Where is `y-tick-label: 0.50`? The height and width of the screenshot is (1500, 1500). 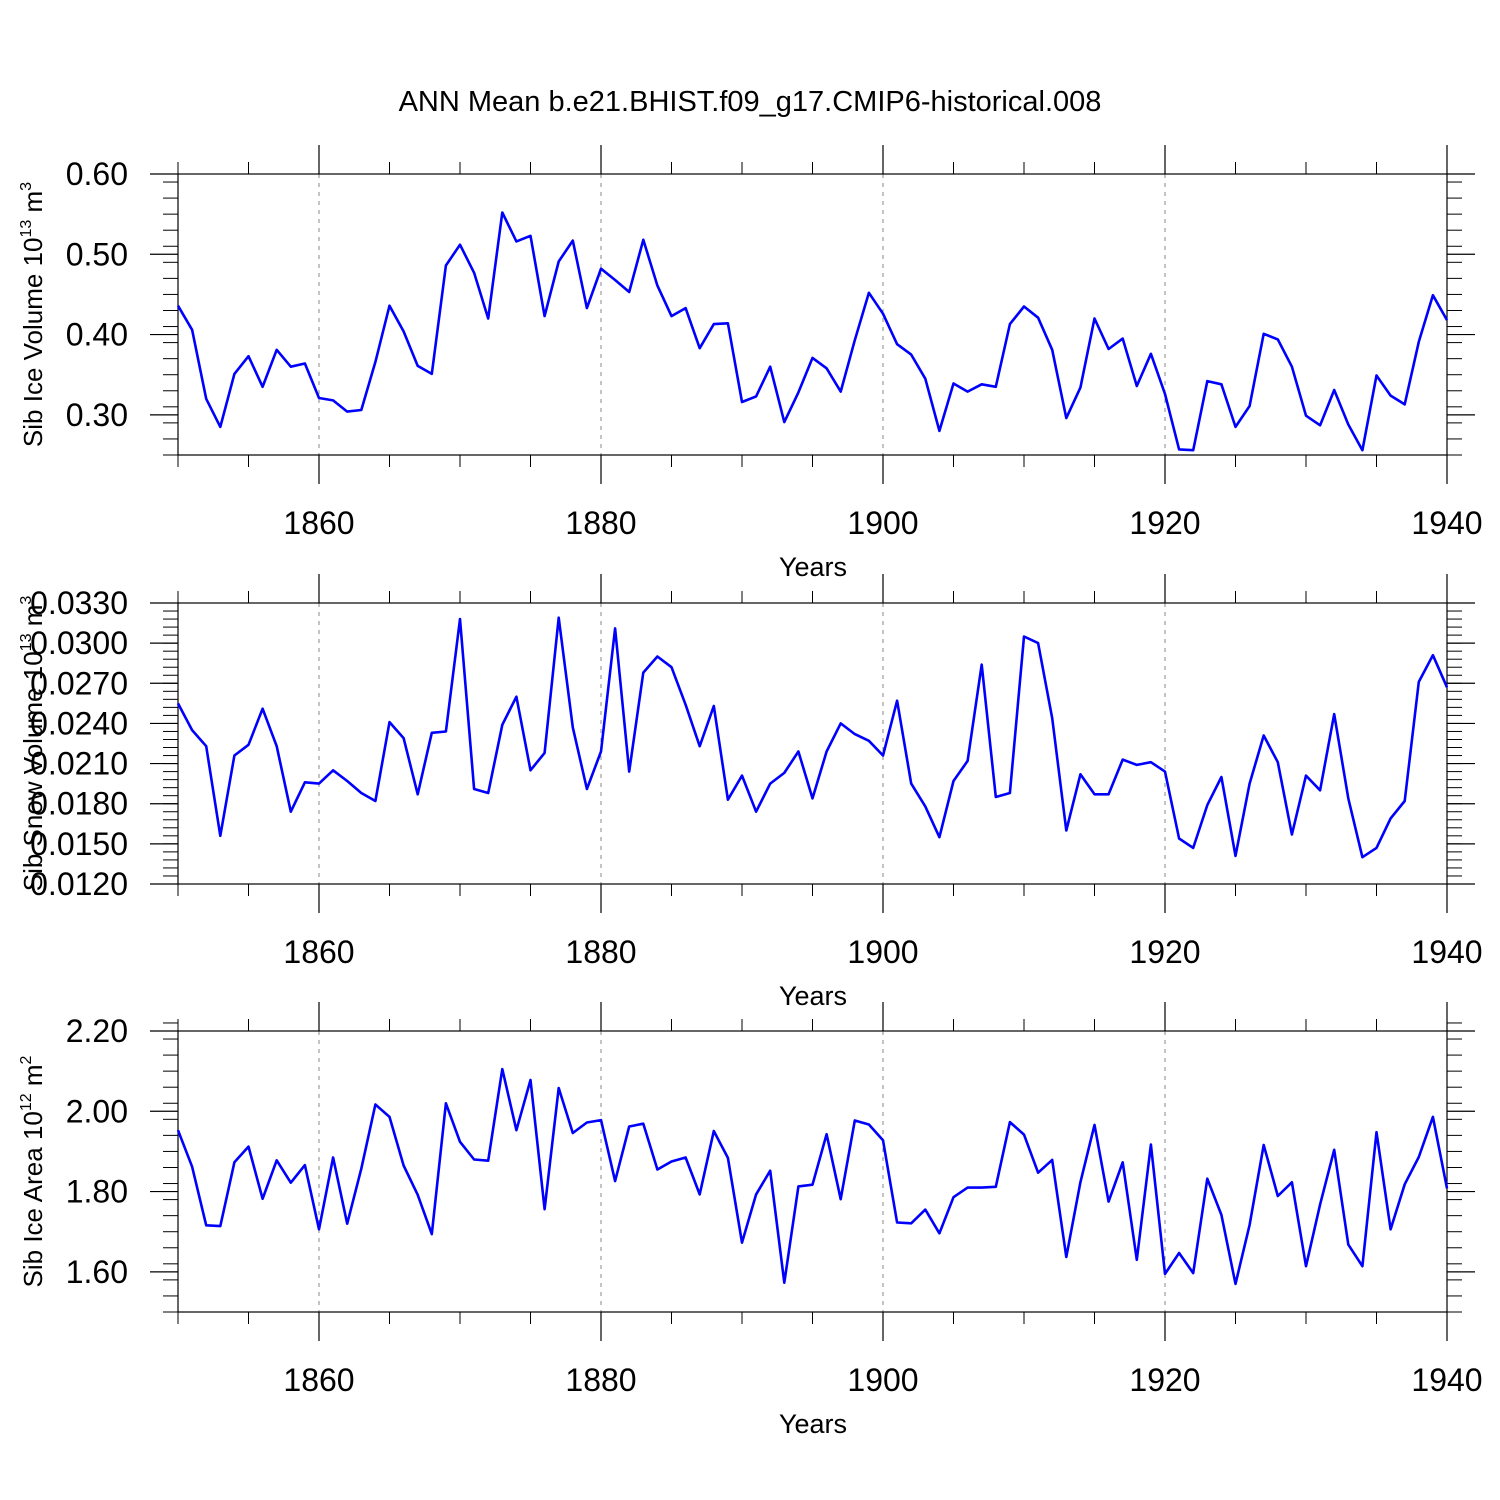
y-tick-label: 0.50 is located at coordinates (97, 254).